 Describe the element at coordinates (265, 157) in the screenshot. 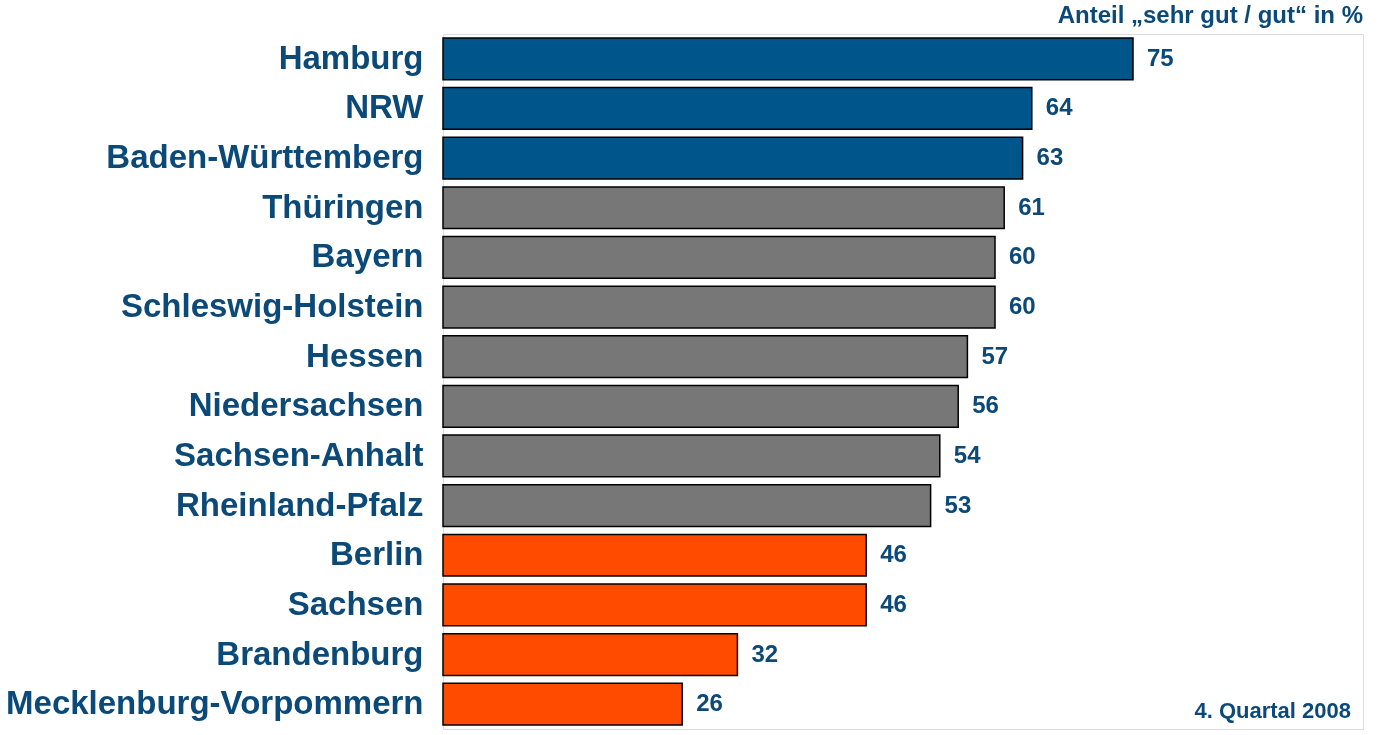

I see `y-tick-label: Baden-Württemberg` at that location.